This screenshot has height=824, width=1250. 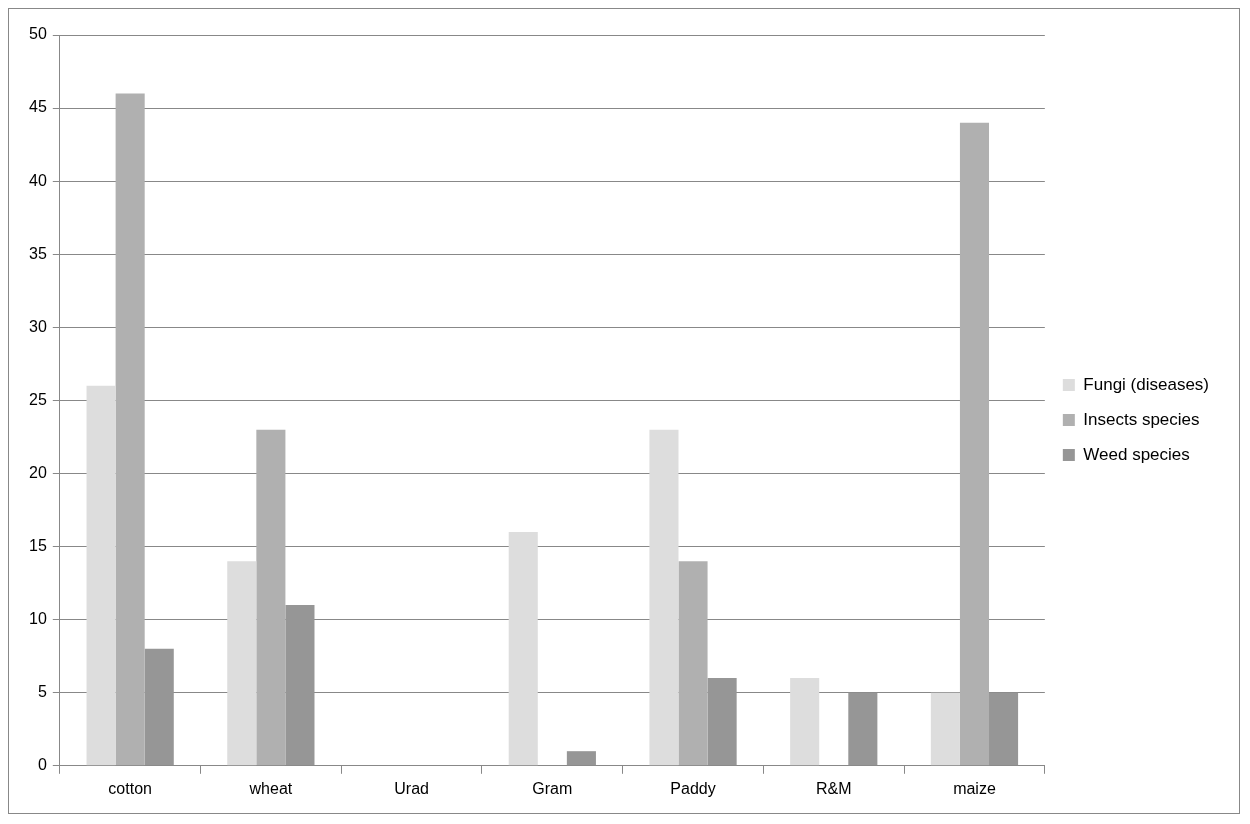 What do you see at coordinates (38, 107) in the screenshot?
I see `y-tick-label: 45` at bounding box center [38, 107].